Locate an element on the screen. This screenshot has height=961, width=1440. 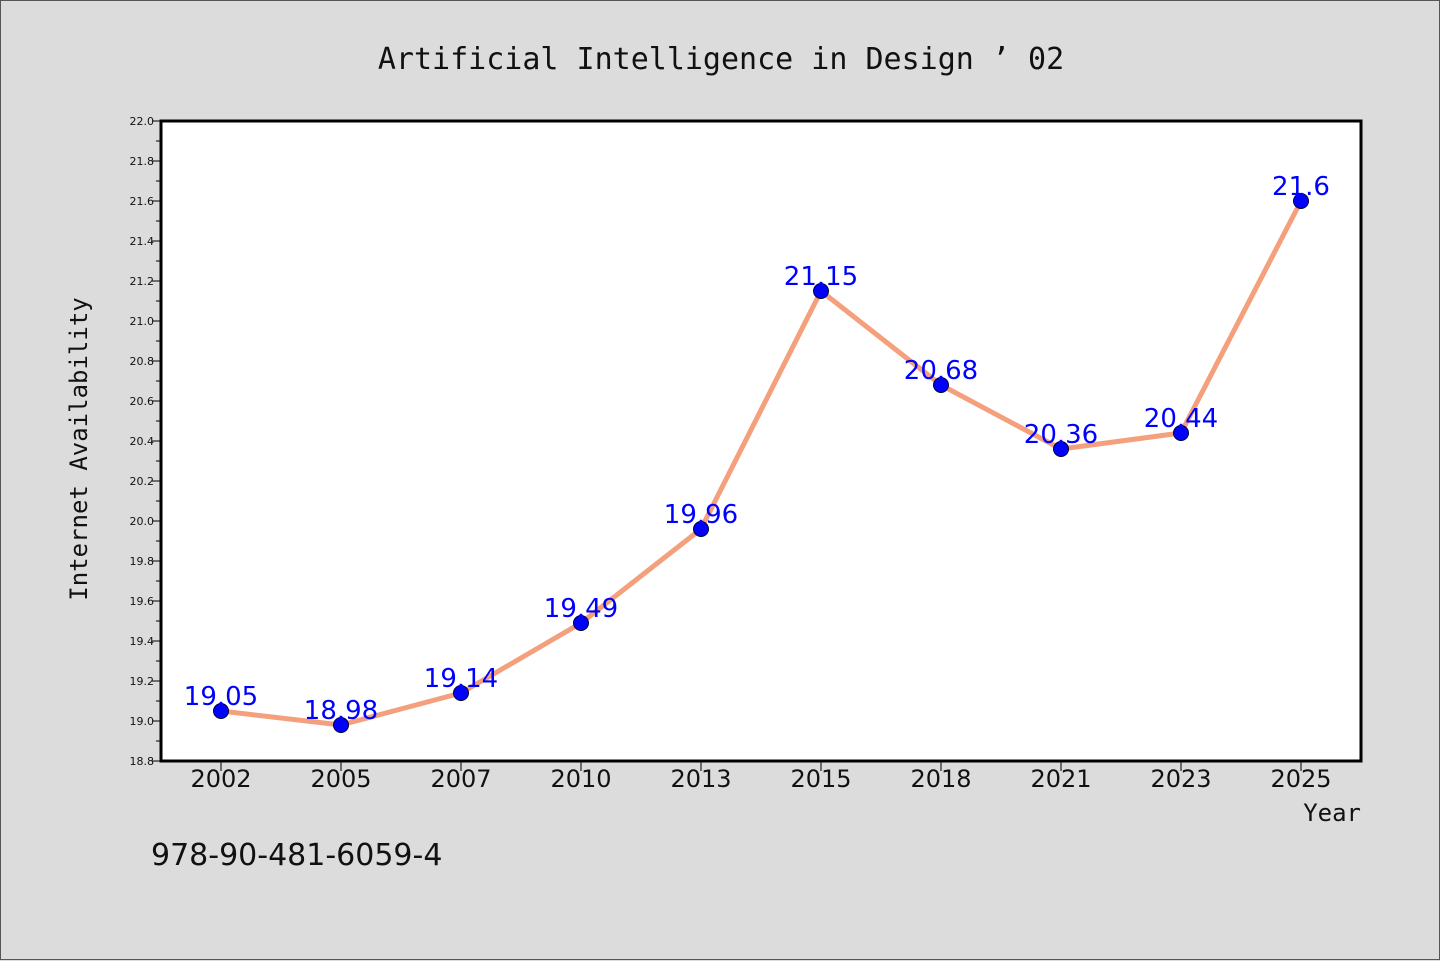
data-label: 18.98 is located at coordinates (341, 711).